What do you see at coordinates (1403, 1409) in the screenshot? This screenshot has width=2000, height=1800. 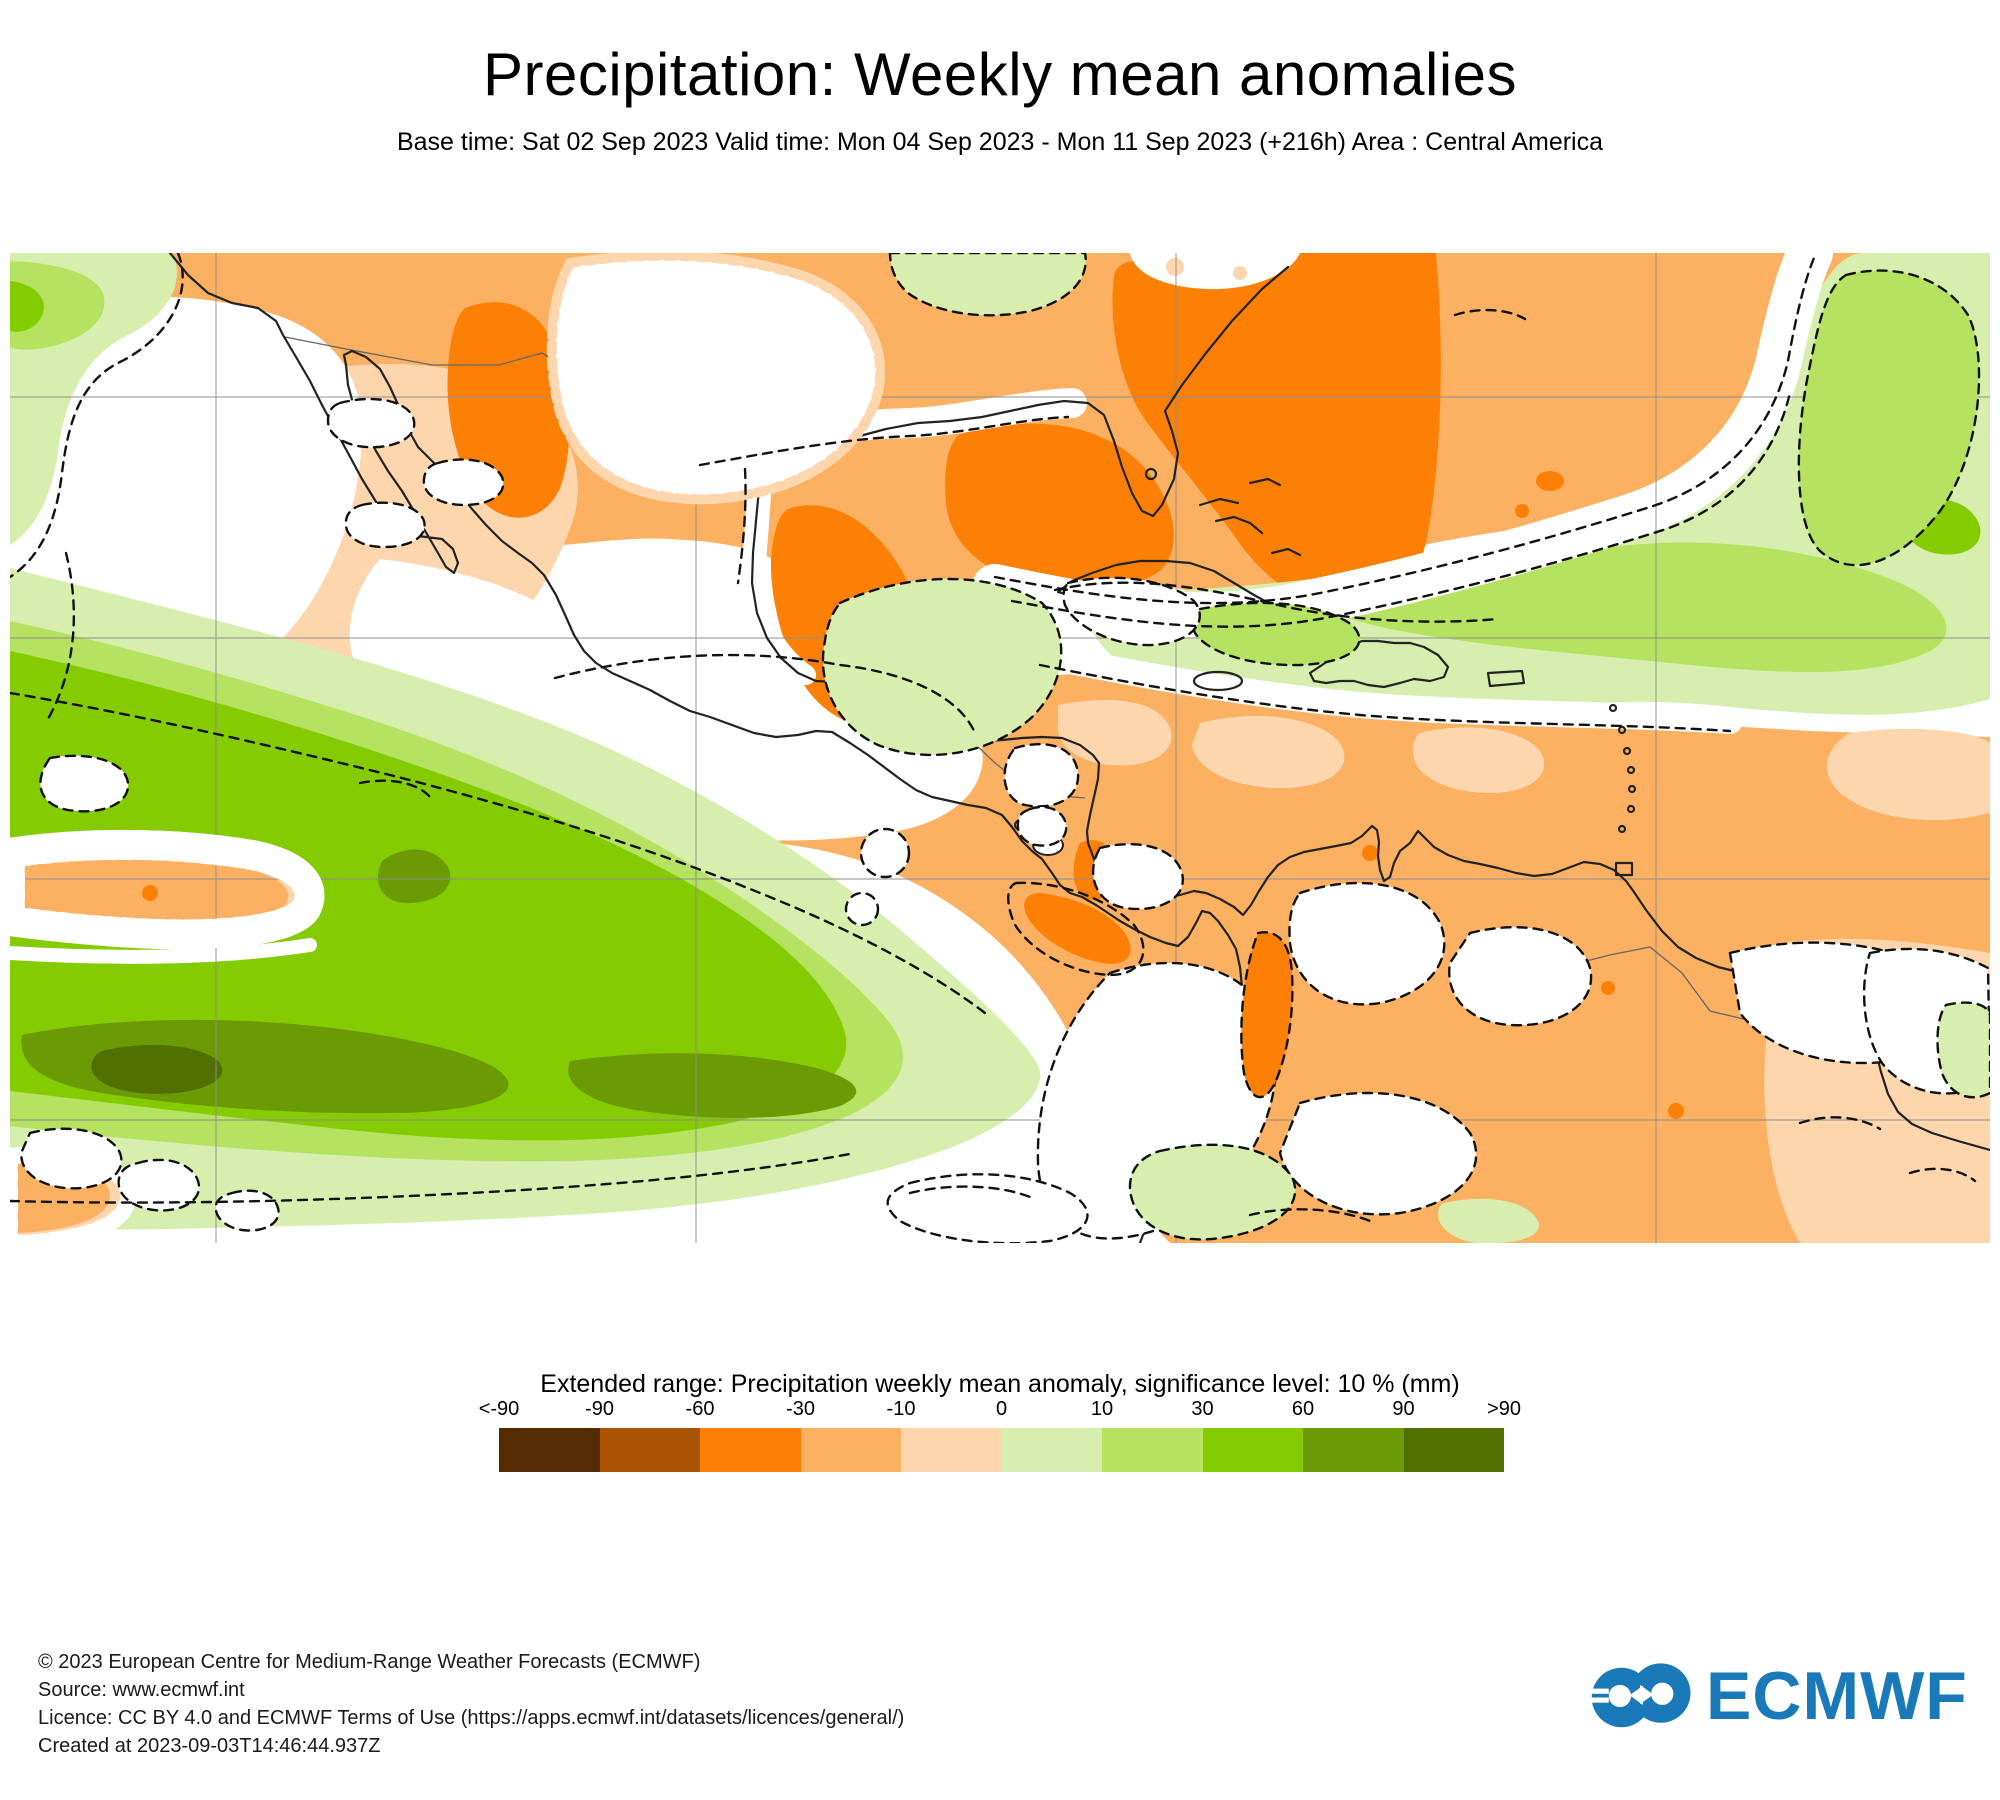 I see `legend-tick: 90` at bounding box center [1403, 1409].